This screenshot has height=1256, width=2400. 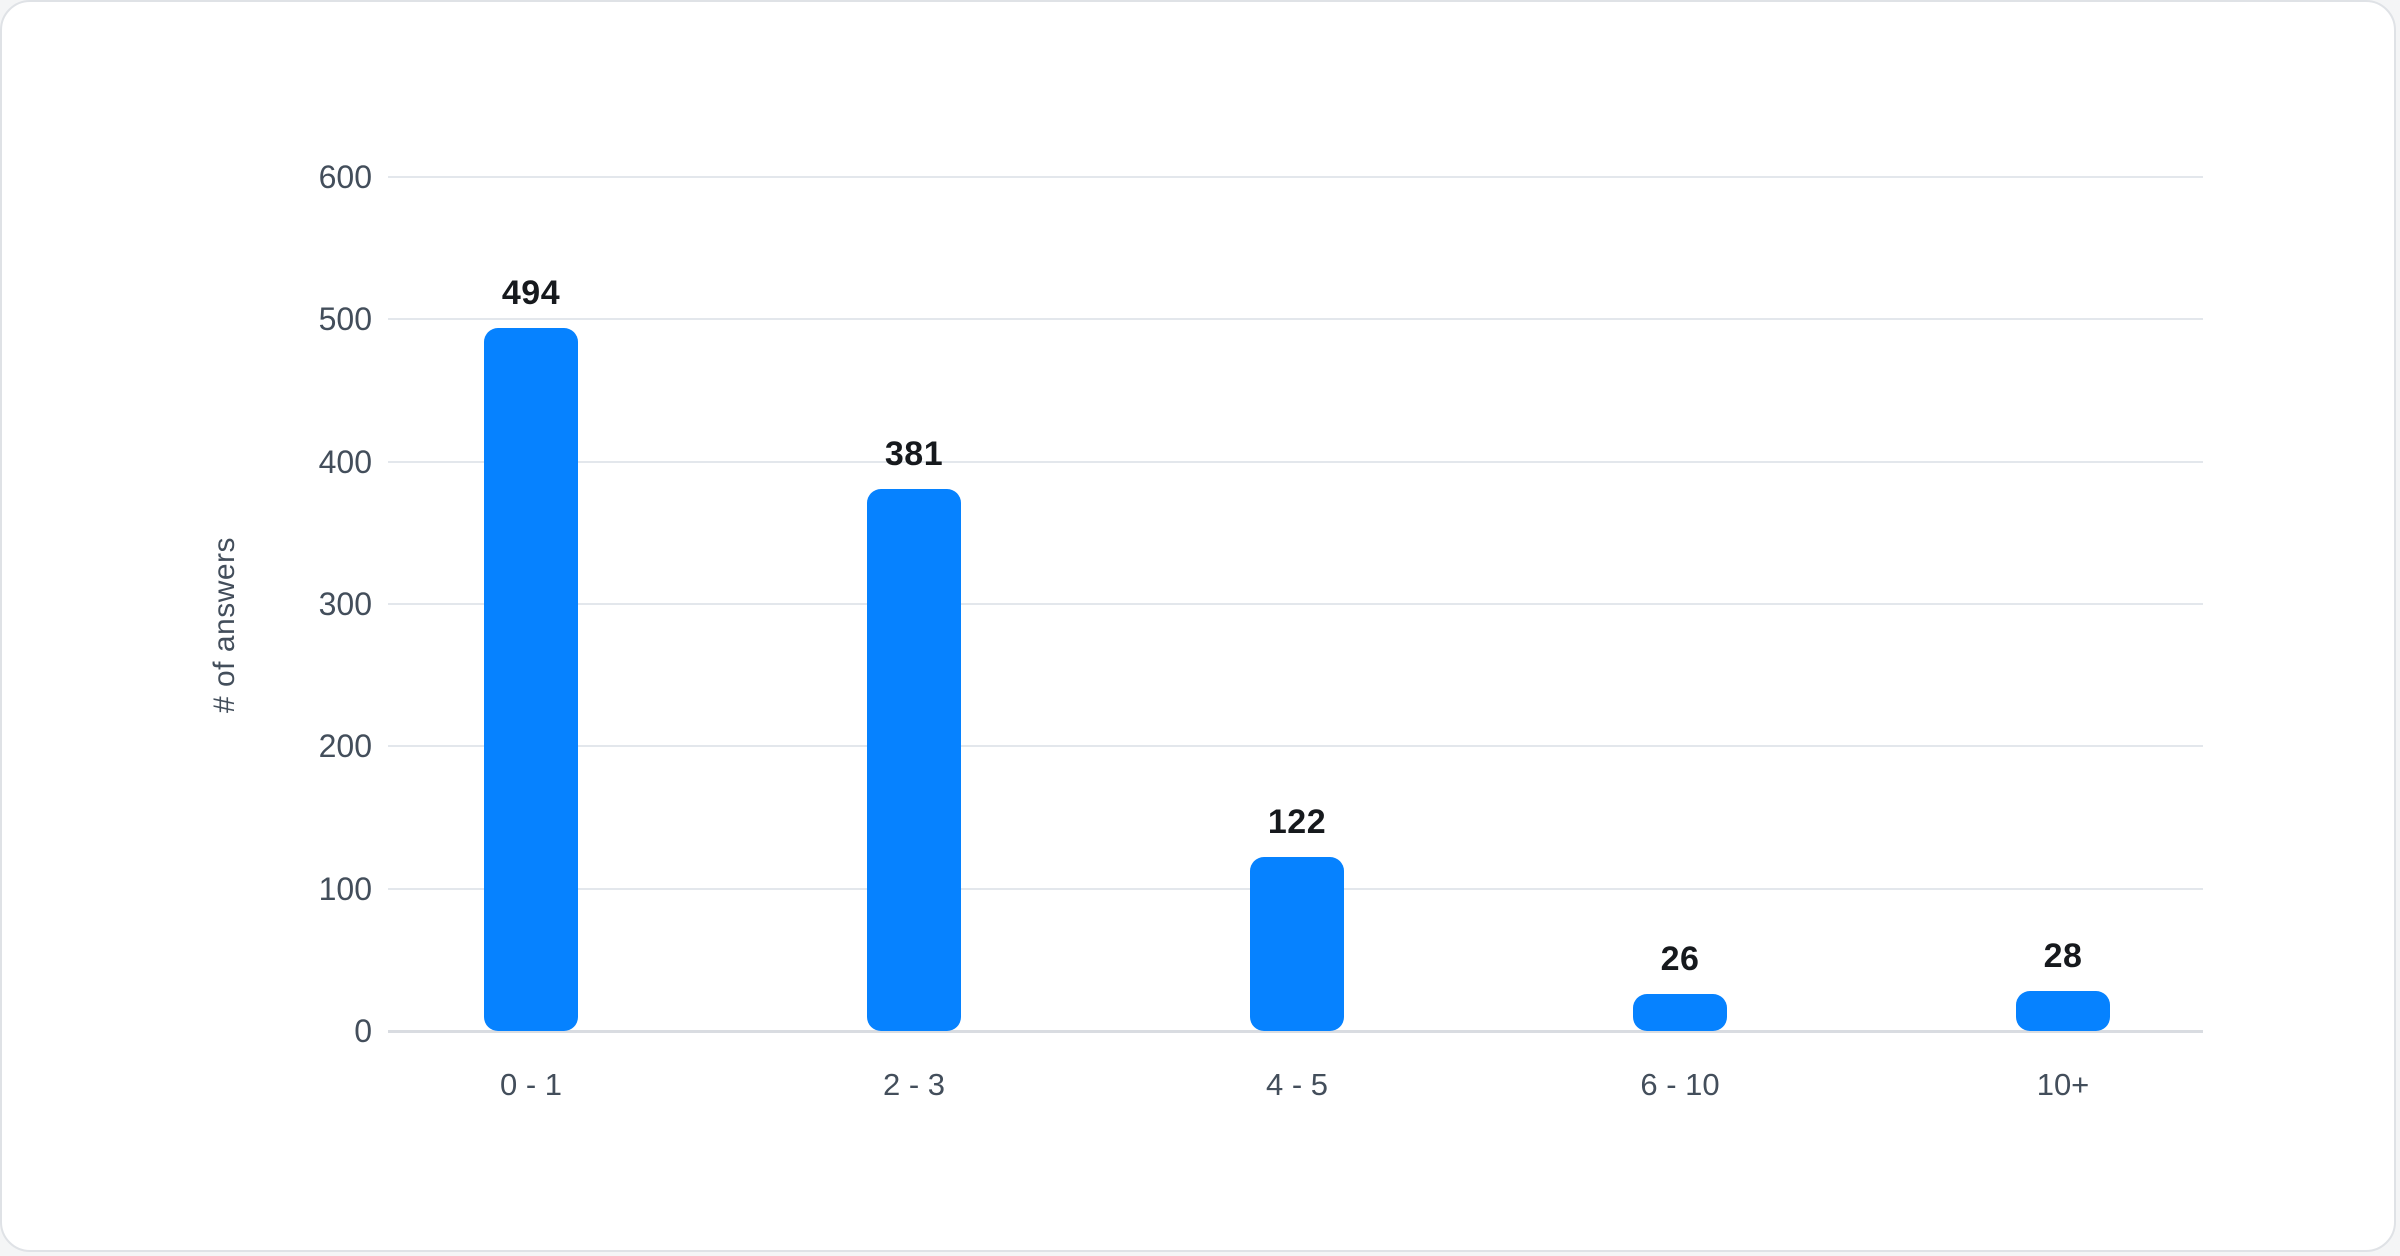 I want to click on y-tick-label: 400, so click(x=345, y=461).